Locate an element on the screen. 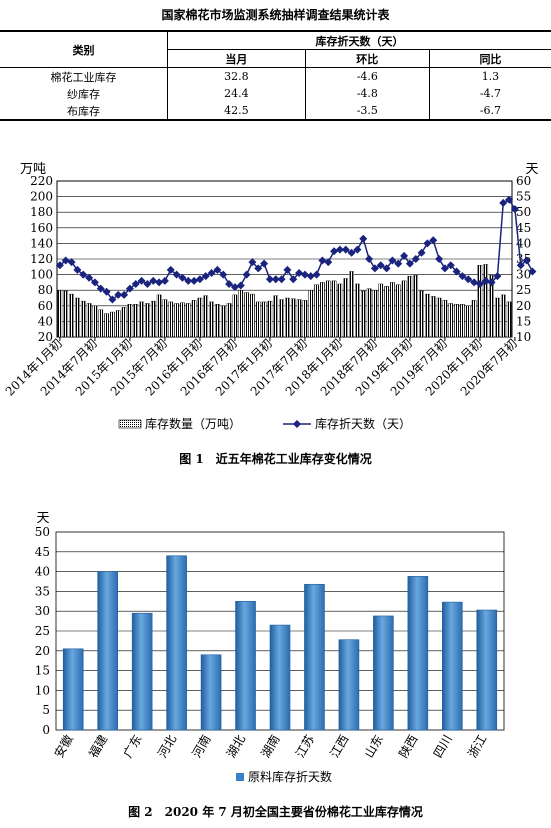  y-tick-label: 25 is located at coordinates (42, 631).